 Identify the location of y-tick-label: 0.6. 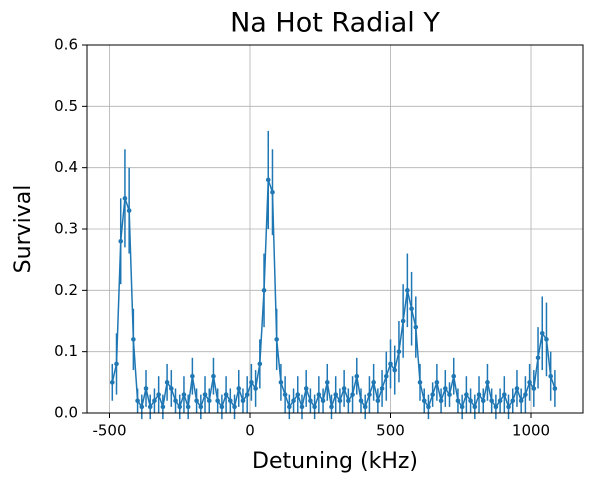
(66, 45).